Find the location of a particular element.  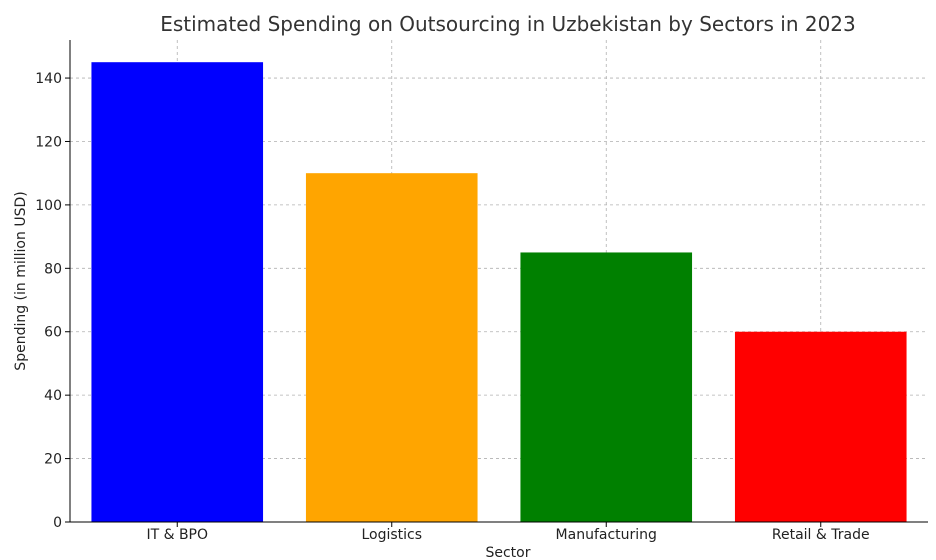

bar-manufacturing is located at coordinates (606, 387).